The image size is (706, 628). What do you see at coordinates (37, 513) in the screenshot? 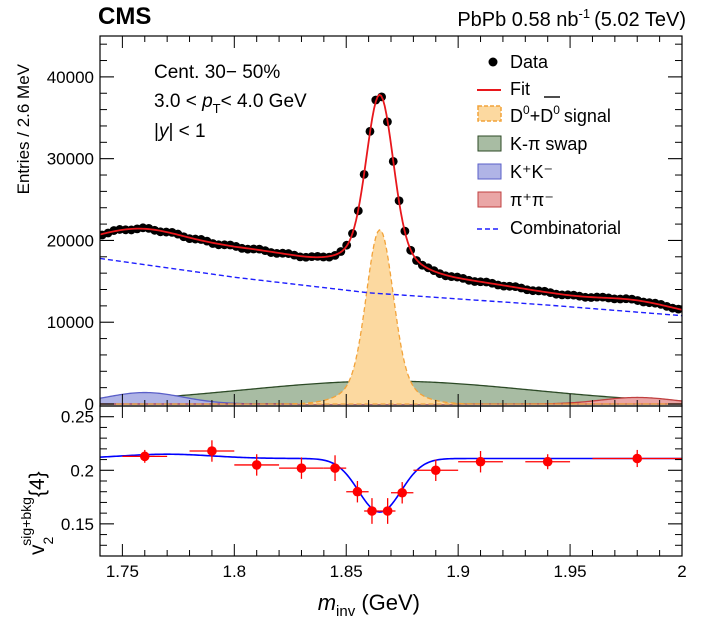
I see `bottom-y-axis-title: v2sig+bkg{4}` at bounding box center [37, 513].